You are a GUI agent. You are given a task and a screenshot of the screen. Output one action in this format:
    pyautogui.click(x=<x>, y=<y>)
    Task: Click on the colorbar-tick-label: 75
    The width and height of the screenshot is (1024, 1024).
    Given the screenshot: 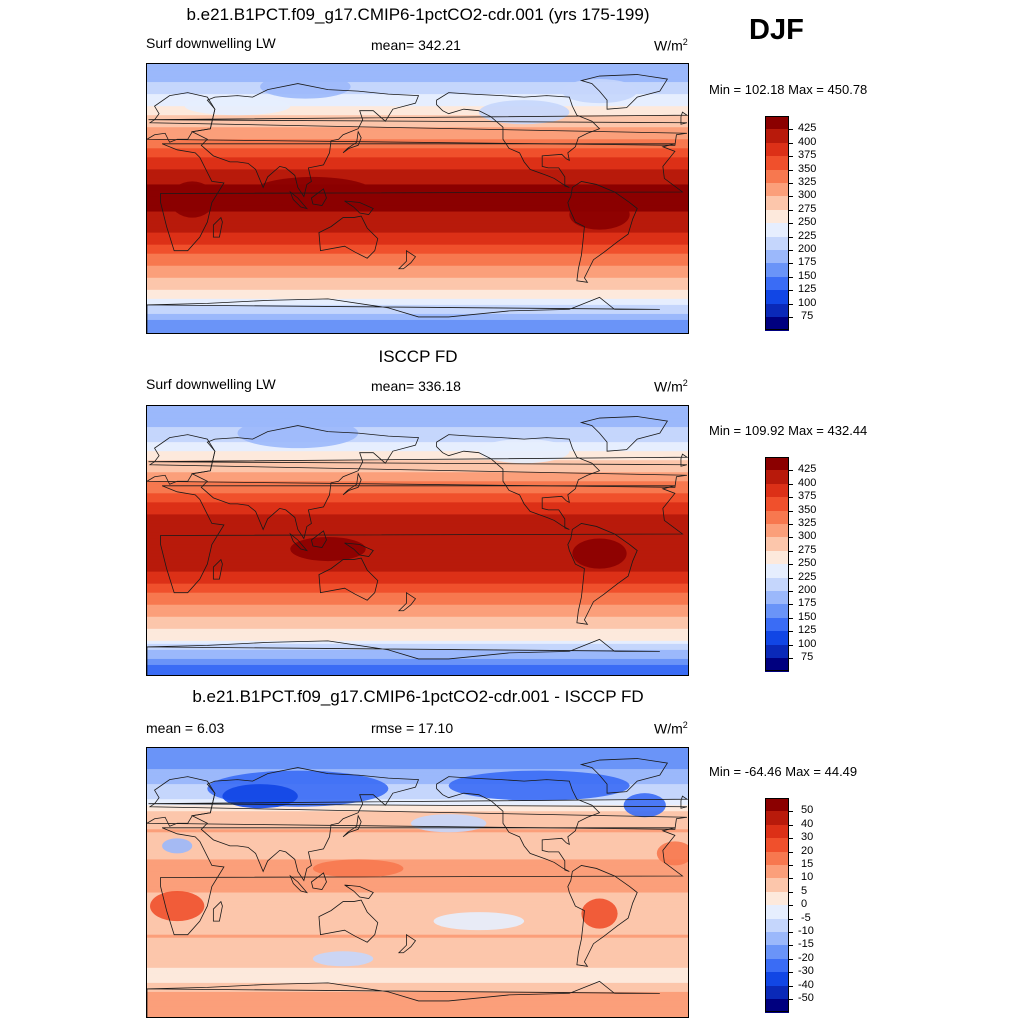 What is the action you would take?
    pyautogui.click(x=807, y=316)
    